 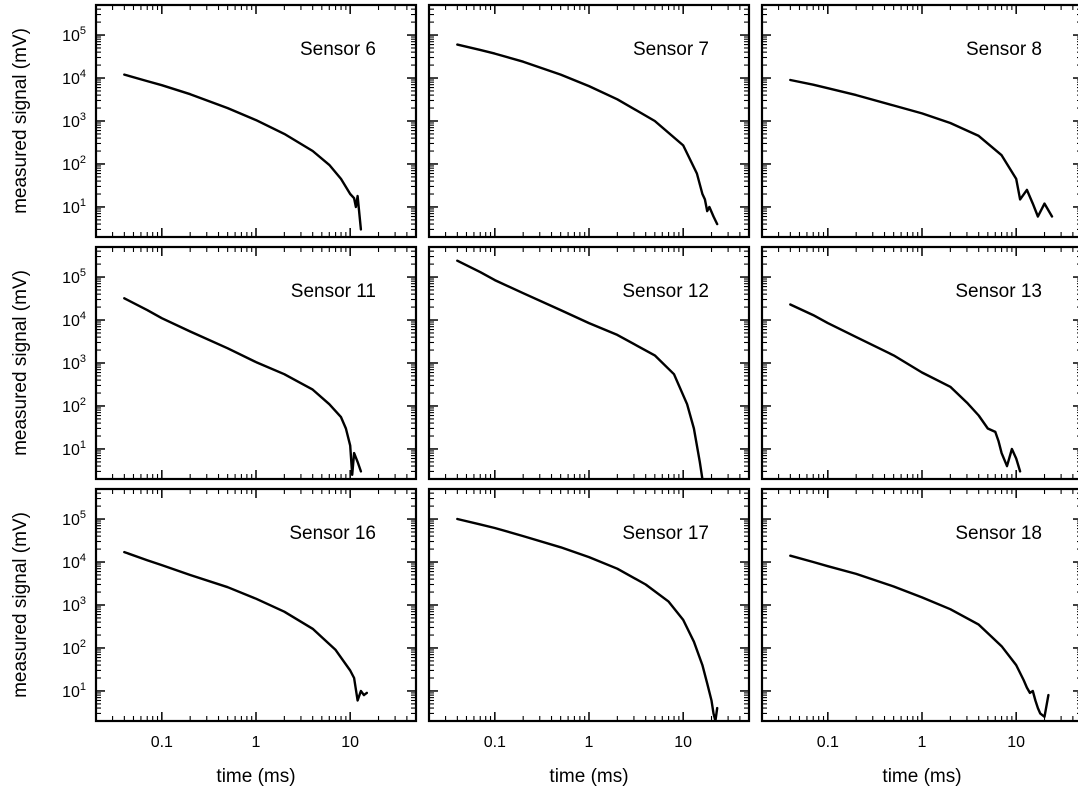 I want to click on panel-title: Sensor 18, so click(x=998, y=533).